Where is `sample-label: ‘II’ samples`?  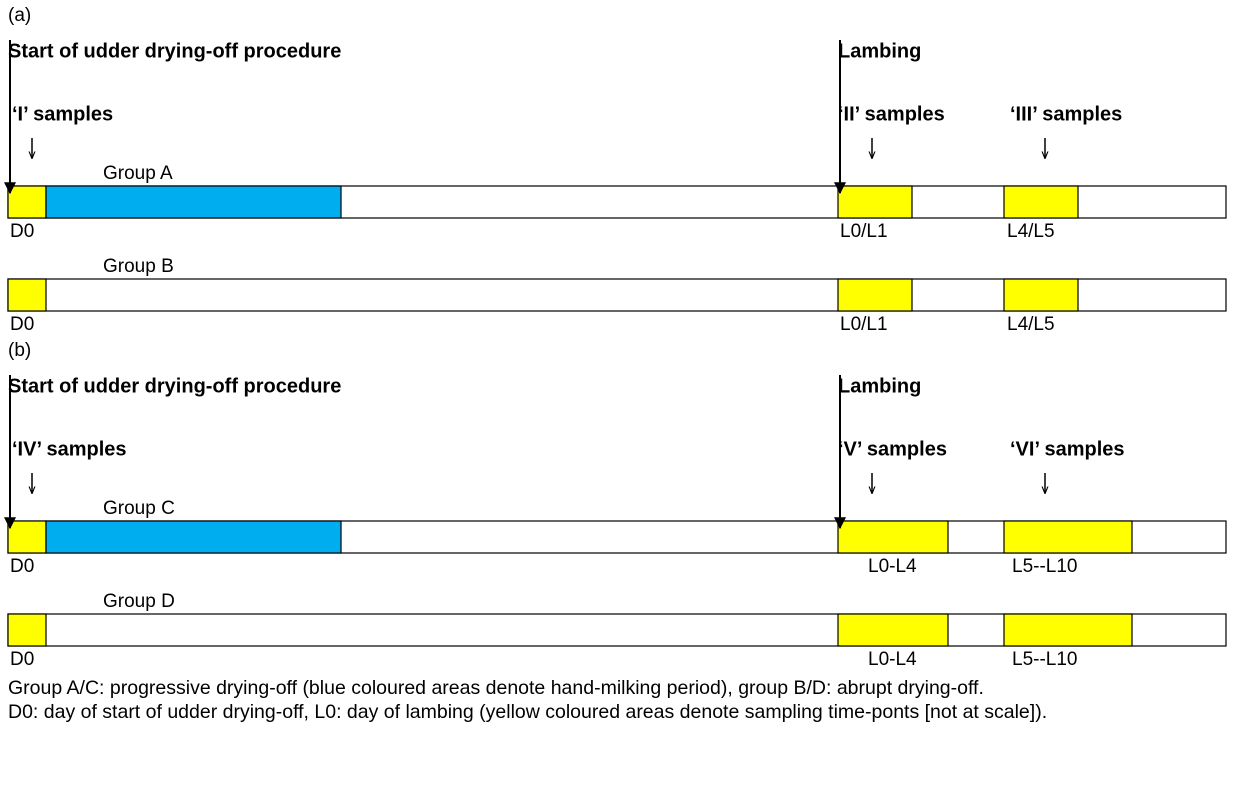 sample-label: ‘II’ samples is located at coordinates (891, 114).